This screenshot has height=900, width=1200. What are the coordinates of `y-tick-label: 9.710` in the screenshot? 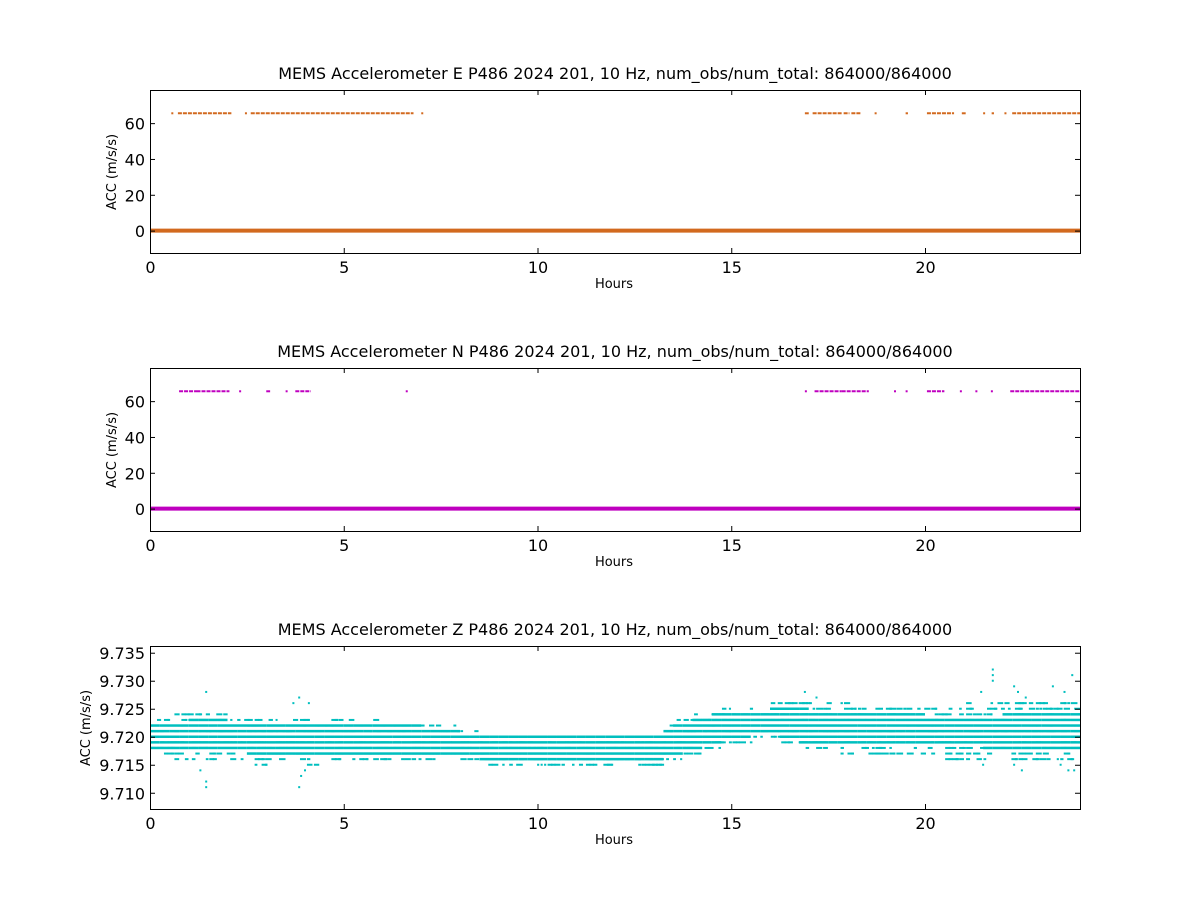 It's located at (122, 793).